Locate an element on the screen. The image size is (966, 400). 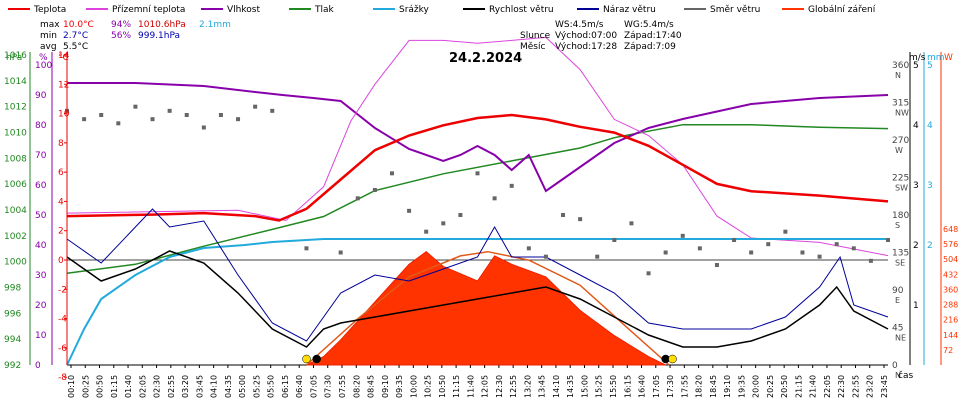
wind-speed-avg: WS:4.5m/s is located at coordinates (579, 25).